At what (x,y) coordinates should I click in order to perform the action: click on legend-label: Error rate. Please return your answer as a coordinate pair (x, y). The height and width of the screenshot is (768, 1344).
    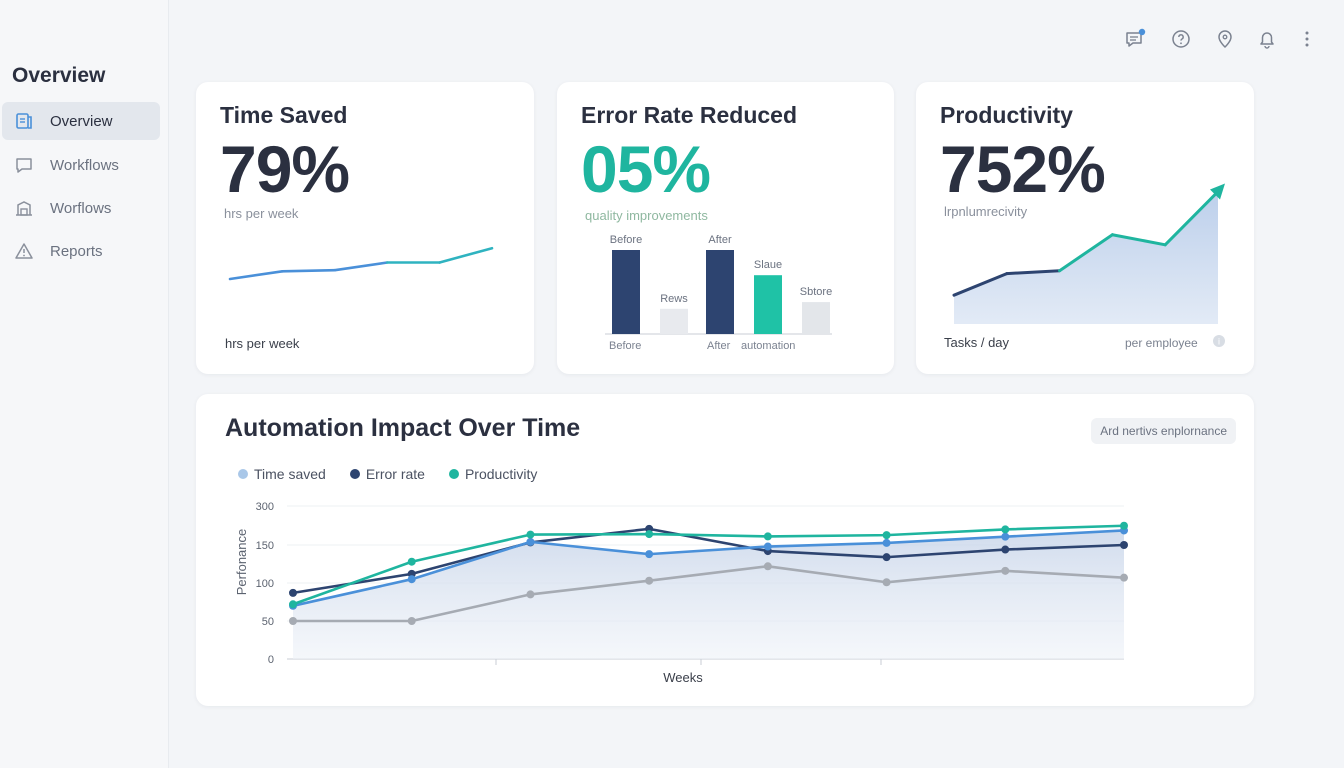
    Looking at the image, I should click on (395, 474).